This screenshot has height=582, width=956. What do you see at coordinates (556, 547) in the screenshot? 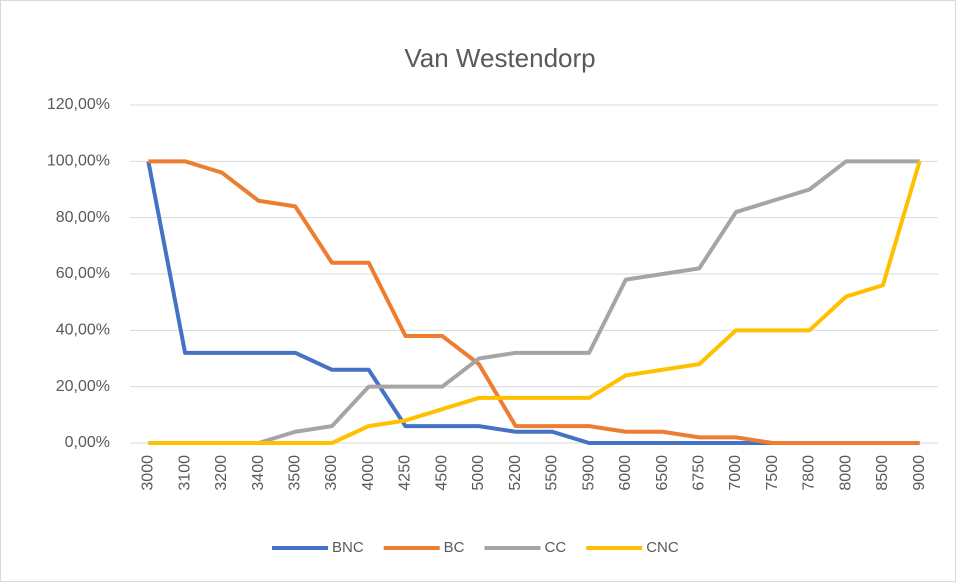
I see `legend-label: CC` at bounding box center [556, 547].